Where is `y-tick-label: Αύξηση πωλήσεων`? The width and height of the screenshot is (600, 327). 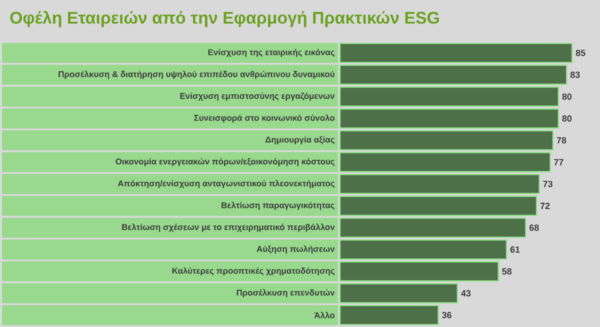 y-tick-label: Αύξηση πωλήσεων is located at coordinates (295, 249).